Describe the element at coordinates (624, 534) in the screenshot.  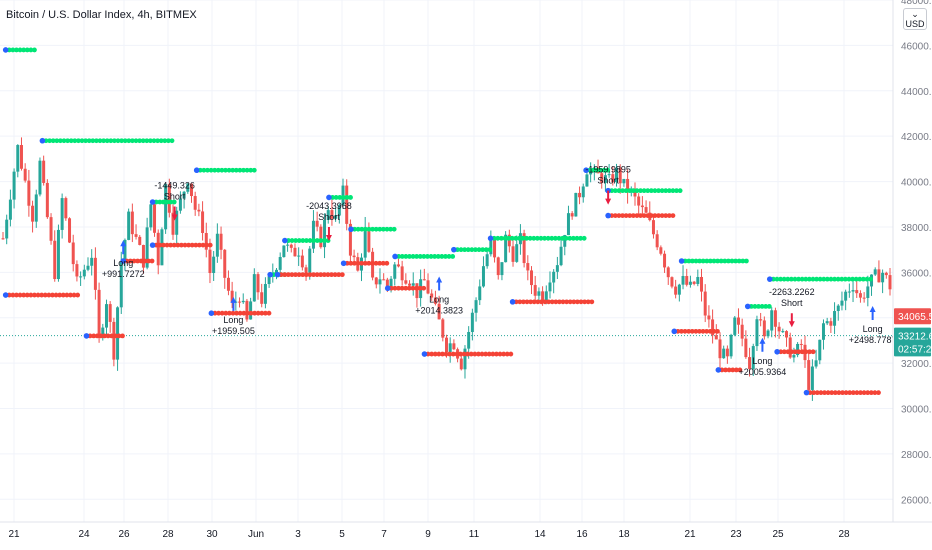
I see `x-tick-label: 18` at that location.